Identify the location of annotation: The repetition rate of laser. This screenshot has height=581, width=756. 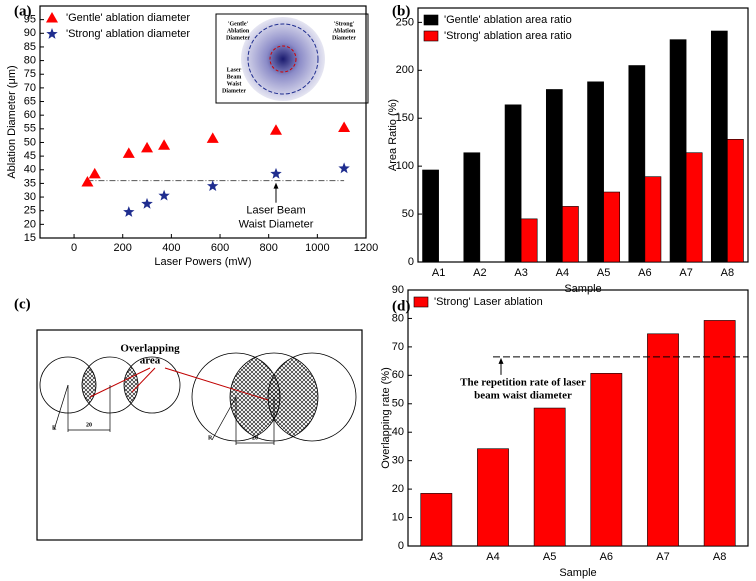
(523, 382).